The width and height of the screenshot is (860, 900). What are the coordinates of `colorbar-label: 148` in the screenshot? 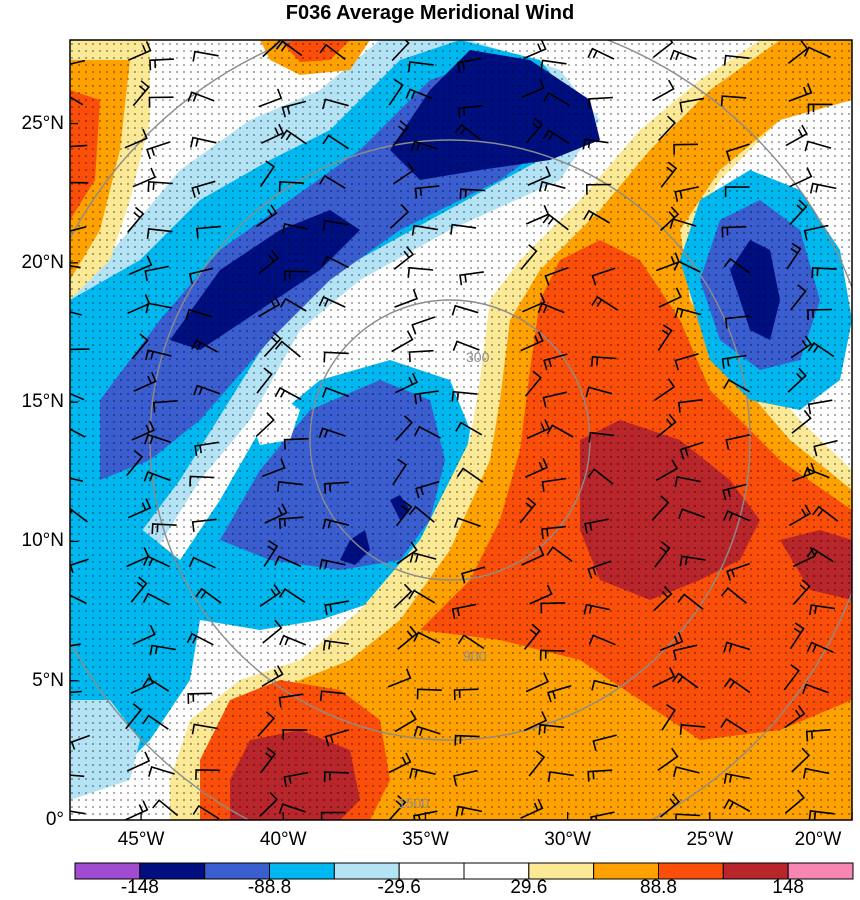 It's located at (788, 887).